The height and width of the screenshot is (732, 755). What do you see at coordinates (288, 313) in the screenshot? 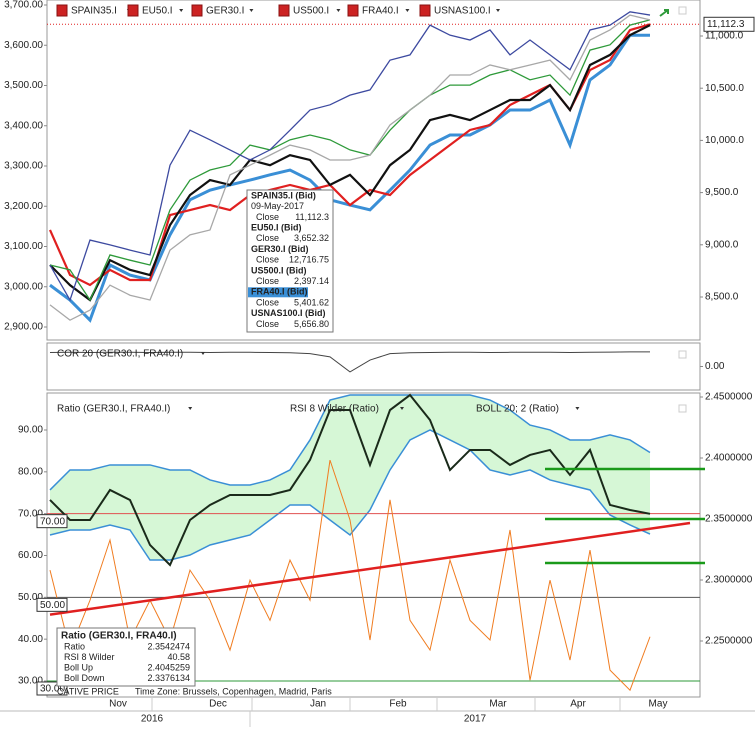
I see `tooltip-series: USNAS100.I (Bid)` at bounding box center [288, 313].